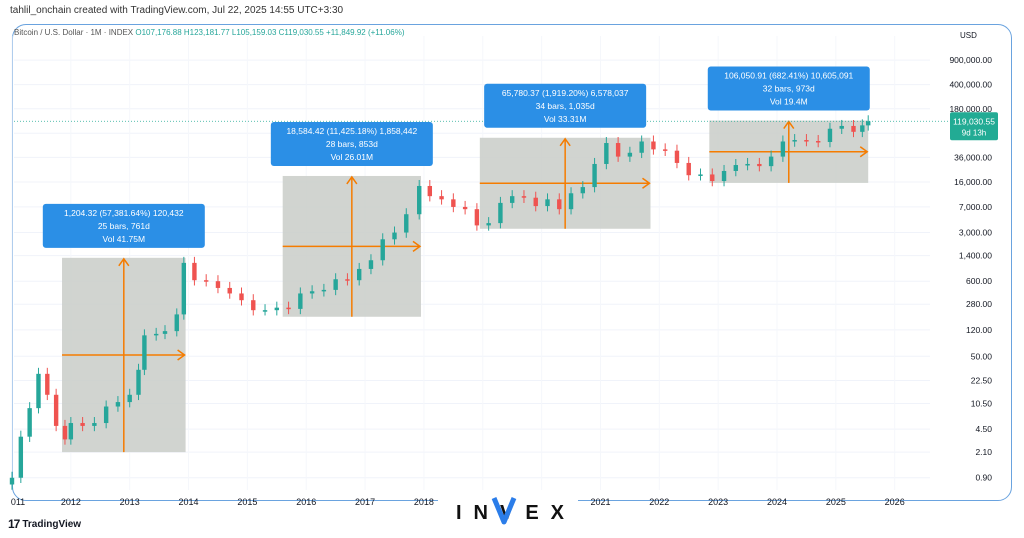  What do you see at coordinates (504, 511) in the screenshot?
I see `invex-v-mark` at bounding box center [504, 511].